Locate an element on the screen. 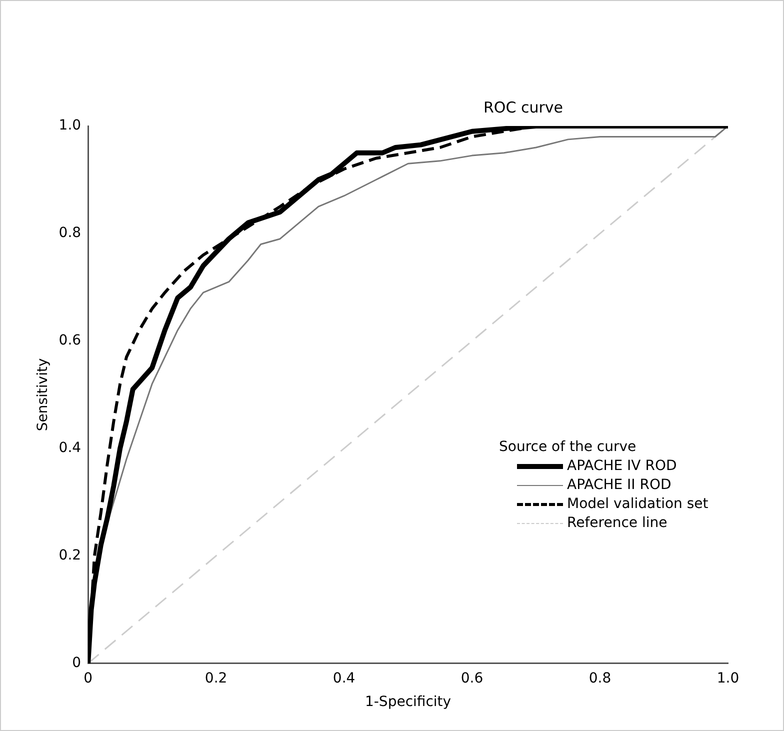  y-tick-label: 0.4 is located at coordinates (70, 448).